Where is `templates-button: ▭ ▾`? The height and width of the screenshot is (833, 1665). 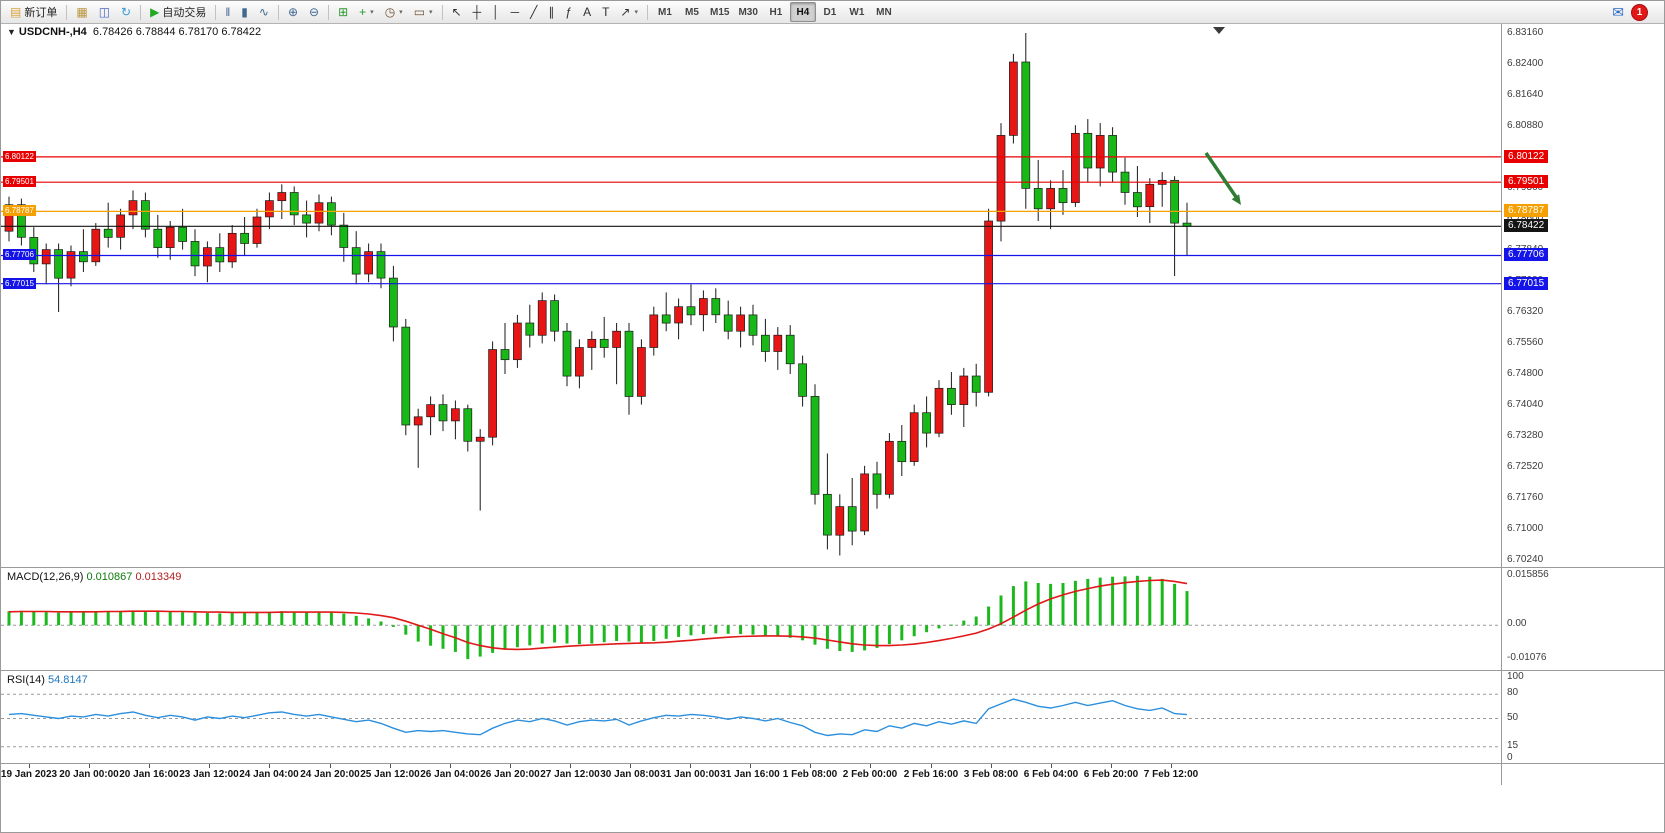 templates-button: ▭ ▾ is located at coordinates (423, 12).